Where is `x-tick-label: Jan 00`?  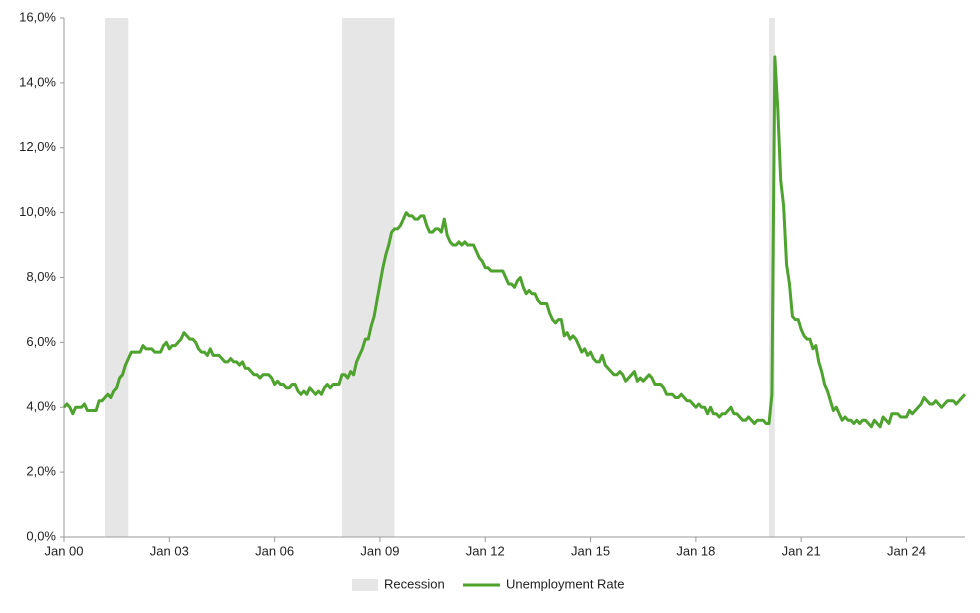
x-tick-label: Jan 00 is located at coordinates (63, 550).